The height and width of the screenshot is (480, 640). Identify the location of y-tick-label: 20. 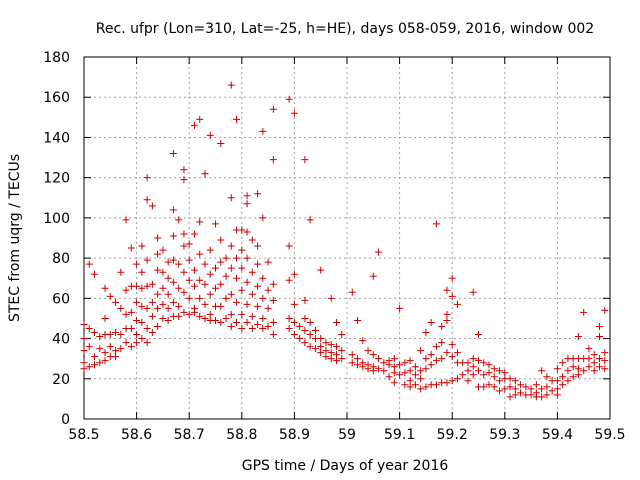
(61, 380).